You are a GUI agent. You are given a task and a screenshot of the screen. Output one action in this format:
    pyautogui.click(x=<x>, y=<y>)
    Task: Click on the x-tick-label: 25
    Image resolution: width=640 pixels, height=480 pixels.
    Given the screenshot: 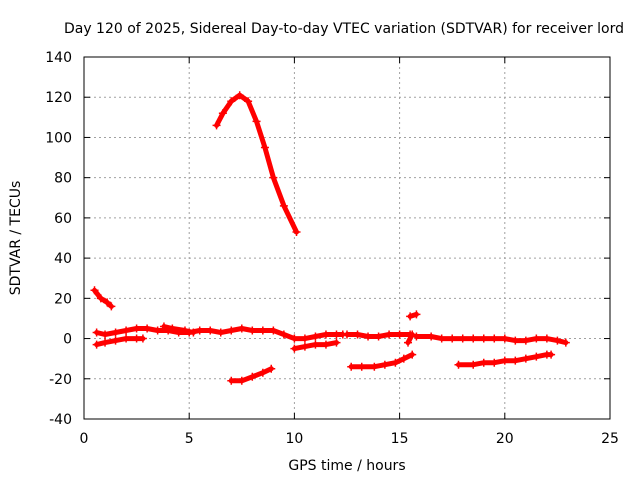 What is the action you would take?
    pyautogui.click(x=610, y=439)
    